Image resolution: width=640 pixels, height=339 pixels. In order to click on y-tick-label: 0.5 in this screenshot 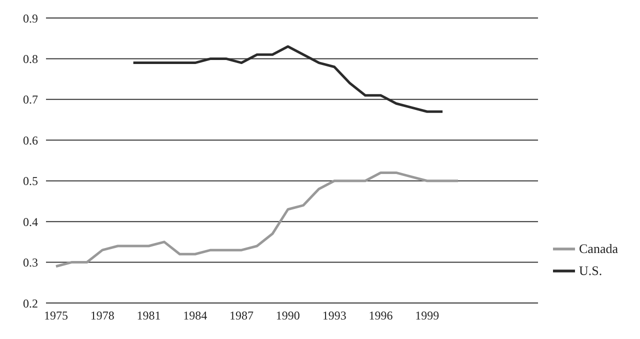, I will do `click(30, 181)`.